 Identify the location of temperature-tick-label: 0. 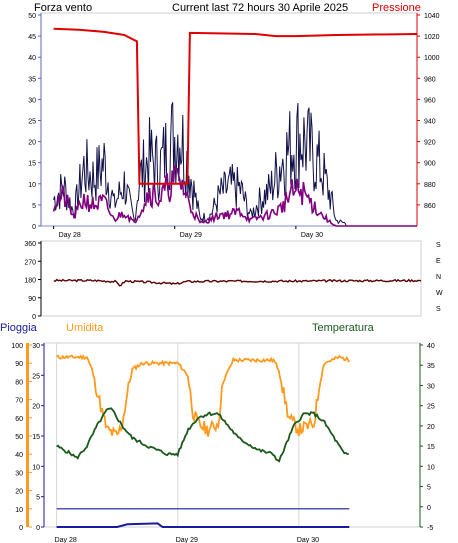
(429, 508).